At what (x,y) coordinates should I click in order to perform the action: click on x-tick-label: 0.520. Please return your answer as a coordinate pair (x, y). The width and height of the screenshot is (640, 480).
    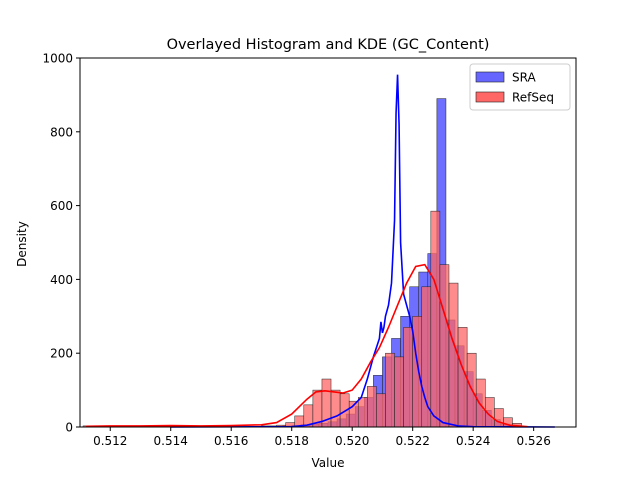
    Looking at the image, I should click on (352, 441).